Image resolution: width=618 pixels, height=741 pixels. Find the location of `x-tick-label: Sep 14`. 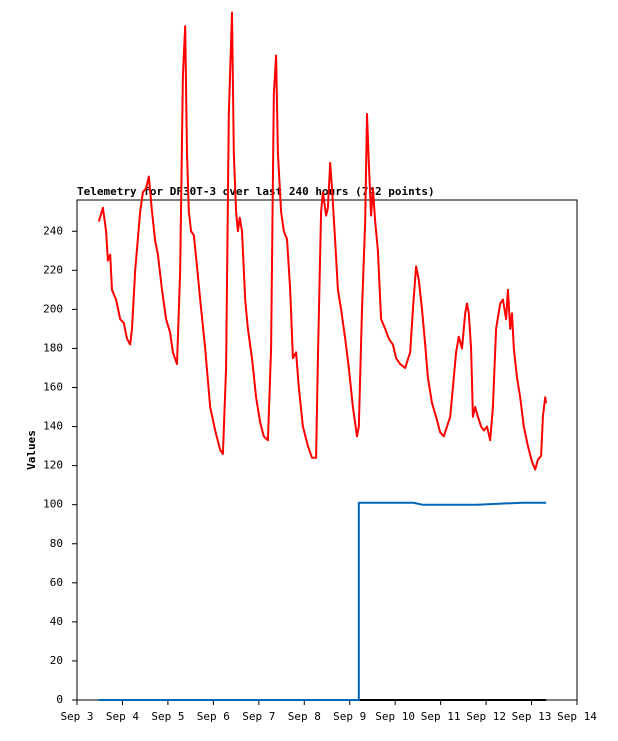

x-tick-label: Sep 14 is located at coordinates (577, 716).